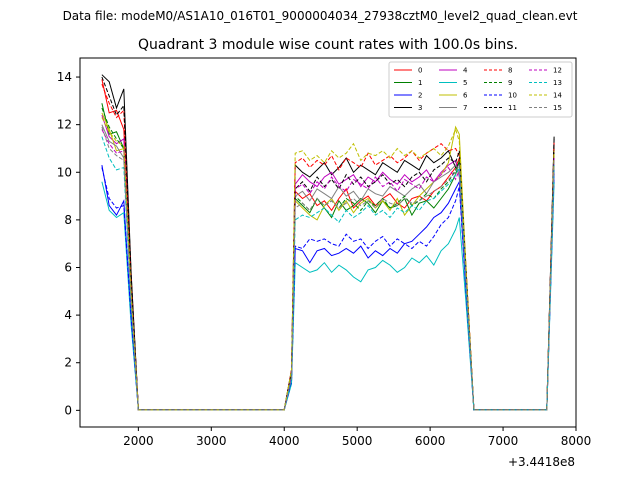 The width and height of the screenshot is (640, 480). Describe the element at coordinates (480, 89) in the screenshot. I see `legend-box` at that location.